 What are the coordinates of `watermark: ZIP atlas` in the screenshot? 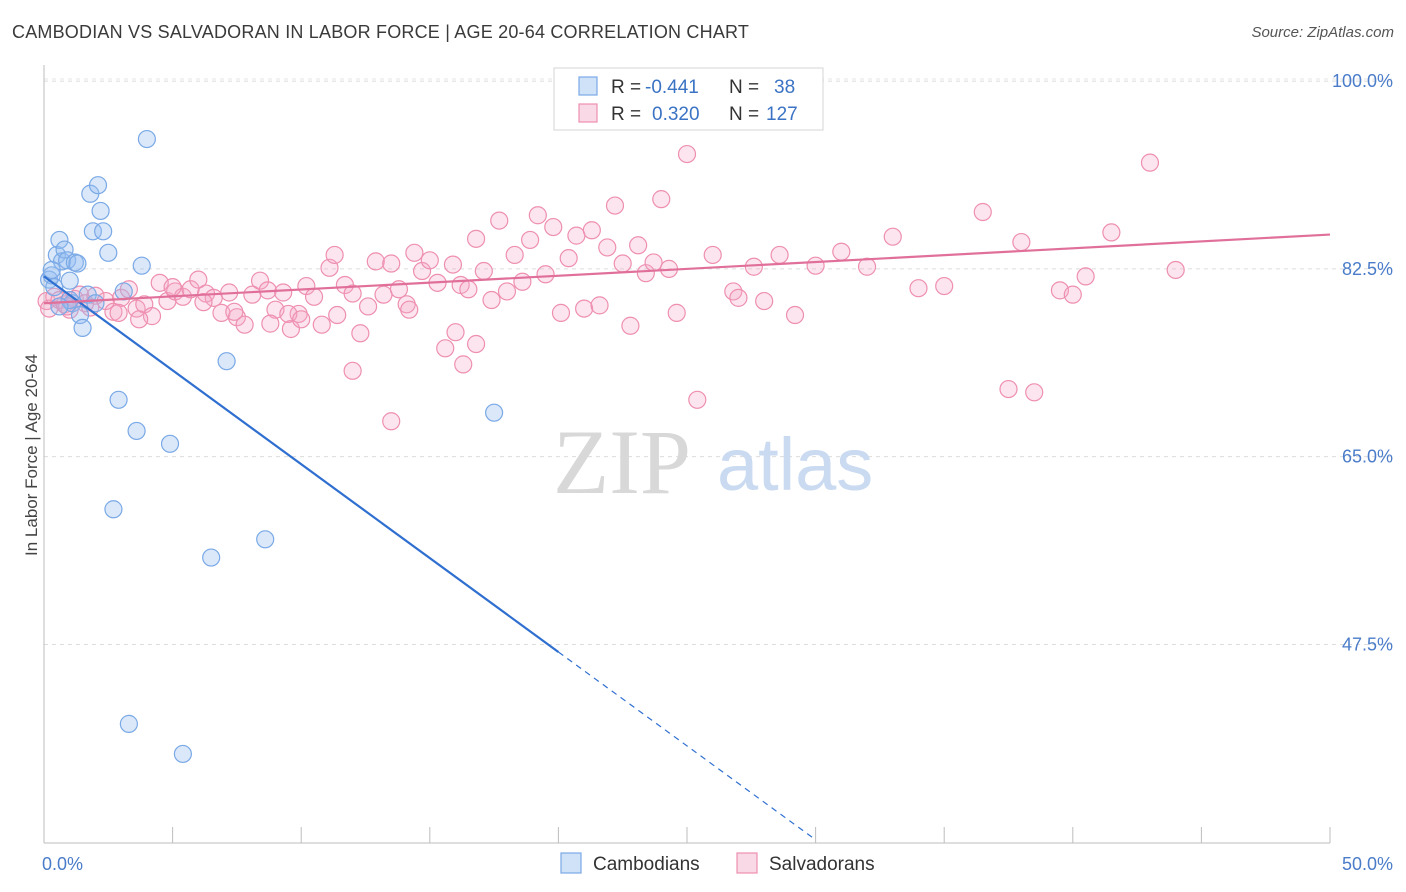 It's located at (713, 462).